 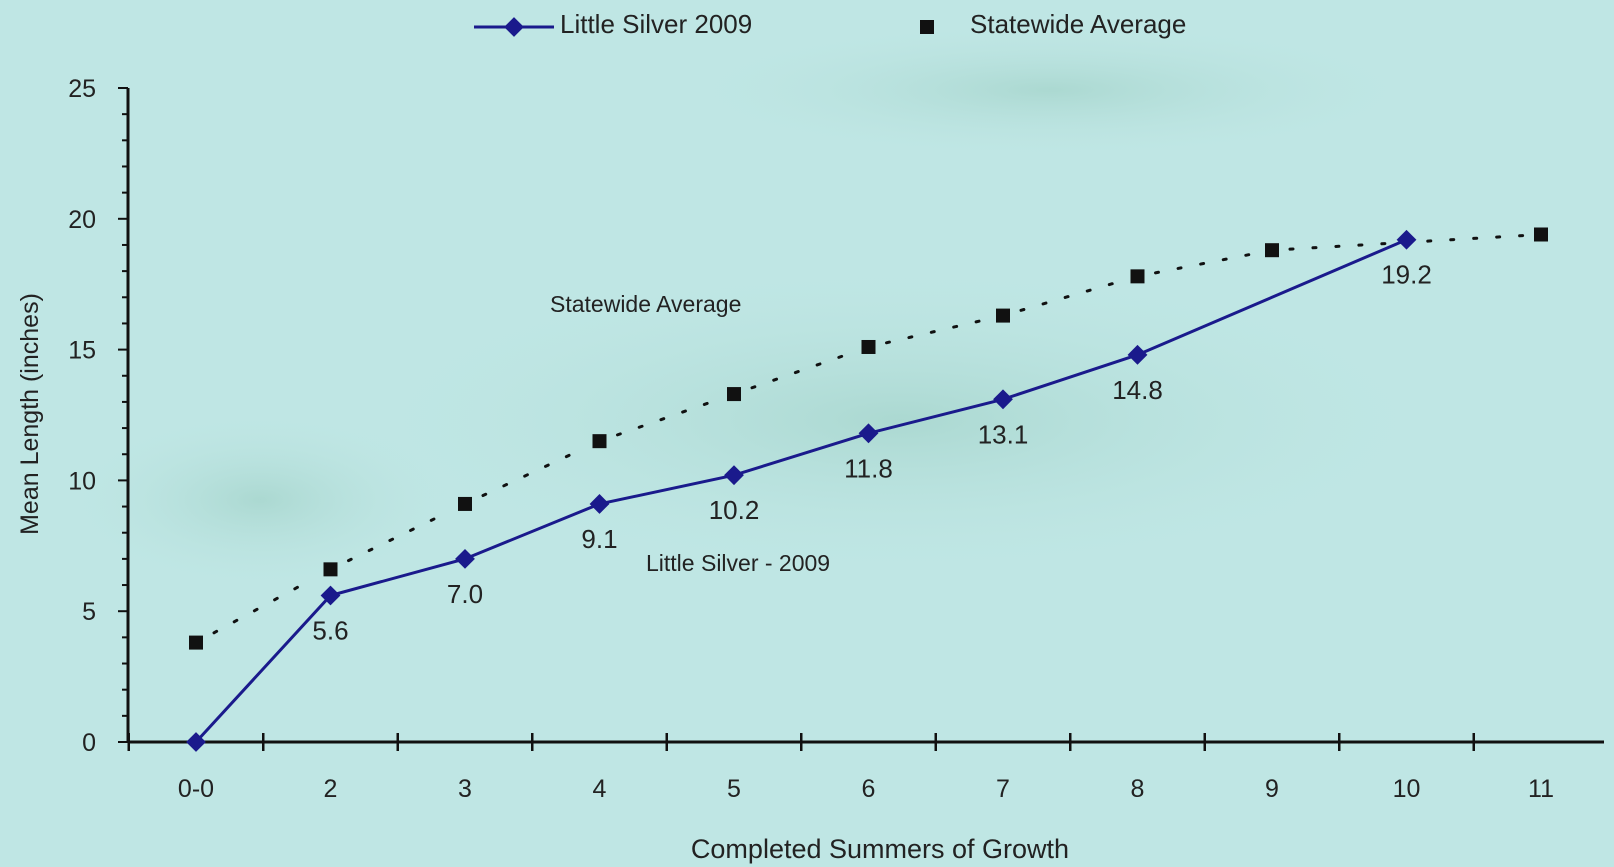 What do you see at coordinates (196, 789) in the screenshot?
I see `x-tick-label: 0-0` at bounding box center [196, 789].